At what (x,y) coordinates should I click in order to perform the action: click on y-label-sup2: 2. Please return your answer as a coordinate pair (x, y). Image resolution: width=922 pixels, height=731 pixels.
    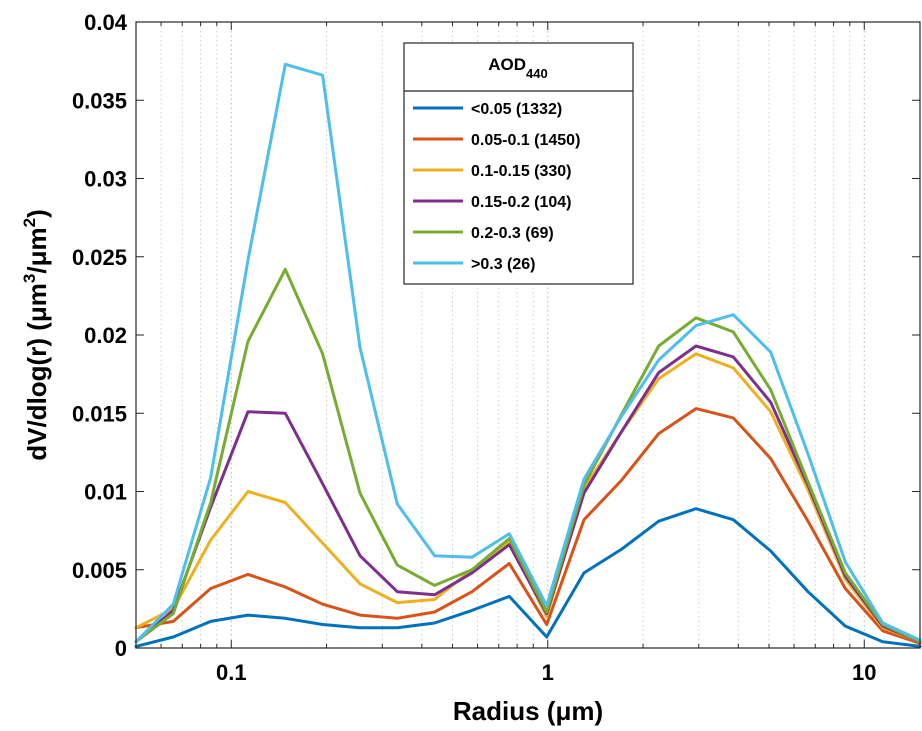
    Looking at the image, I should click on (29, 222).